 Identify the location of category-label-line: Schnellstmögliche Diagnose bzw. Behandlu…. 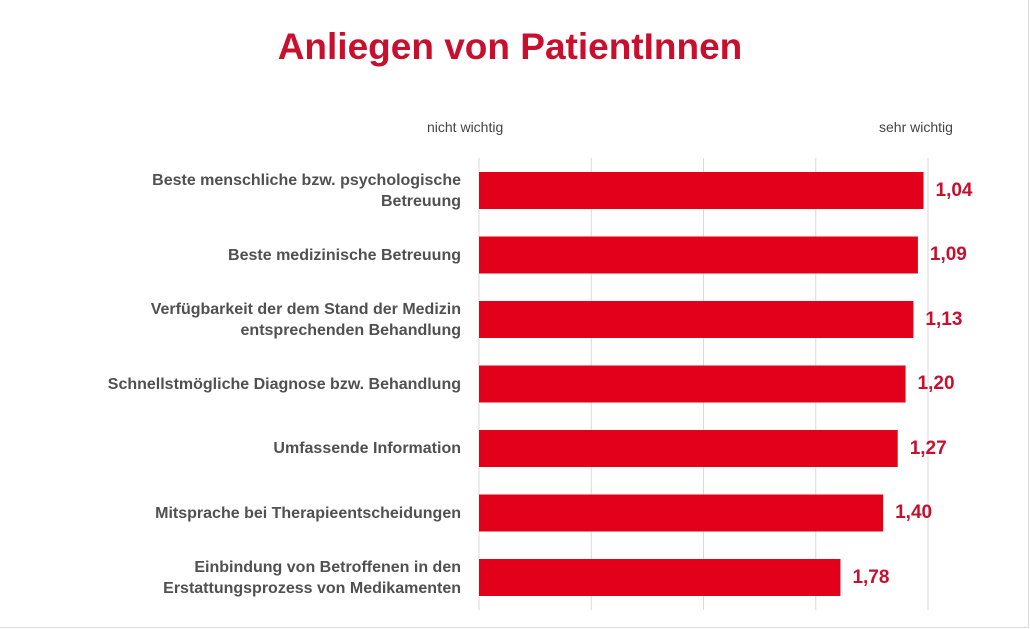
(284, 384).